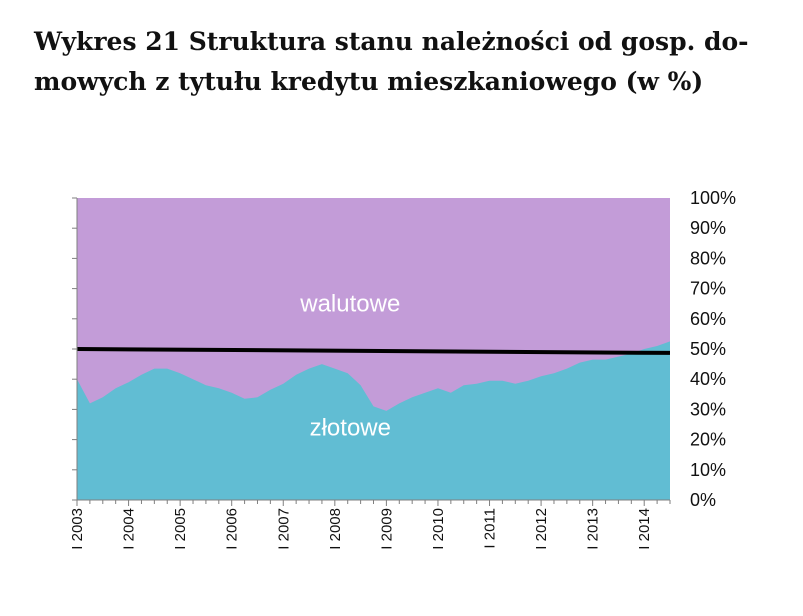  What do you see at coordinates (708, 289) in the screenshot?
I see `y-tick-label: 70%` at bounding box center [708, 289].